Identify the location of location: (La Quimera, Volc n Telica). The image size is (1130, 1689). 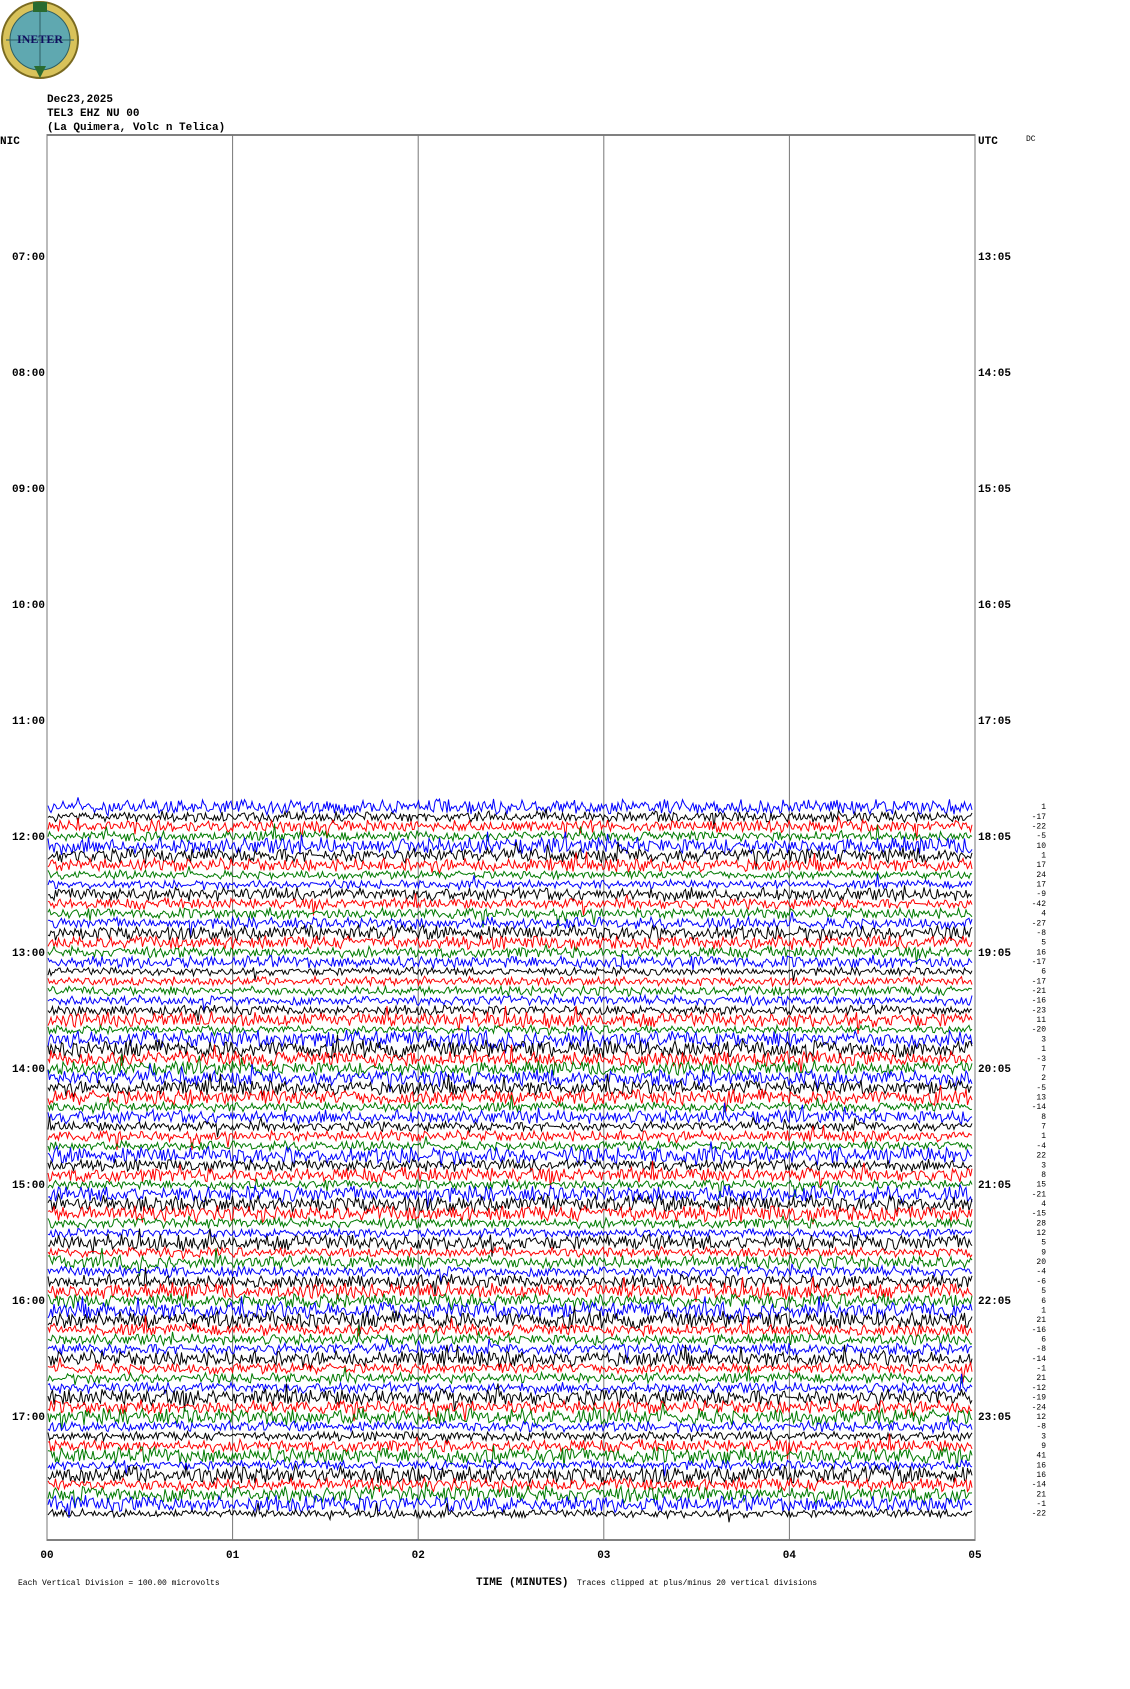
(136, 128).